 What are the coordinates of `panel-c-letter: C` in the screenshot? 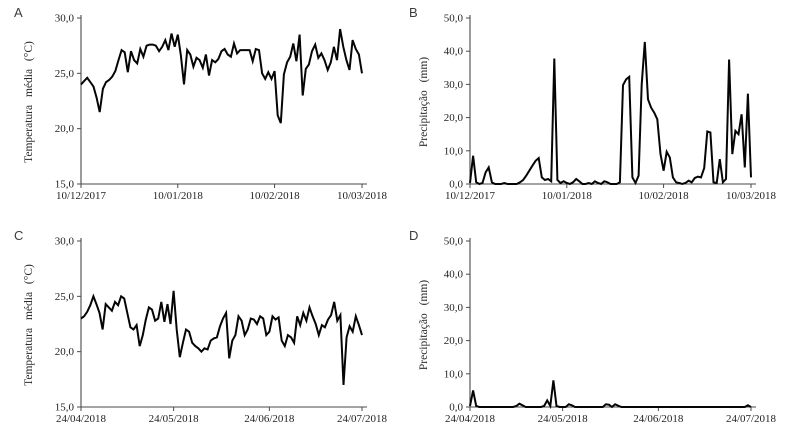 It's located at (19, 235).